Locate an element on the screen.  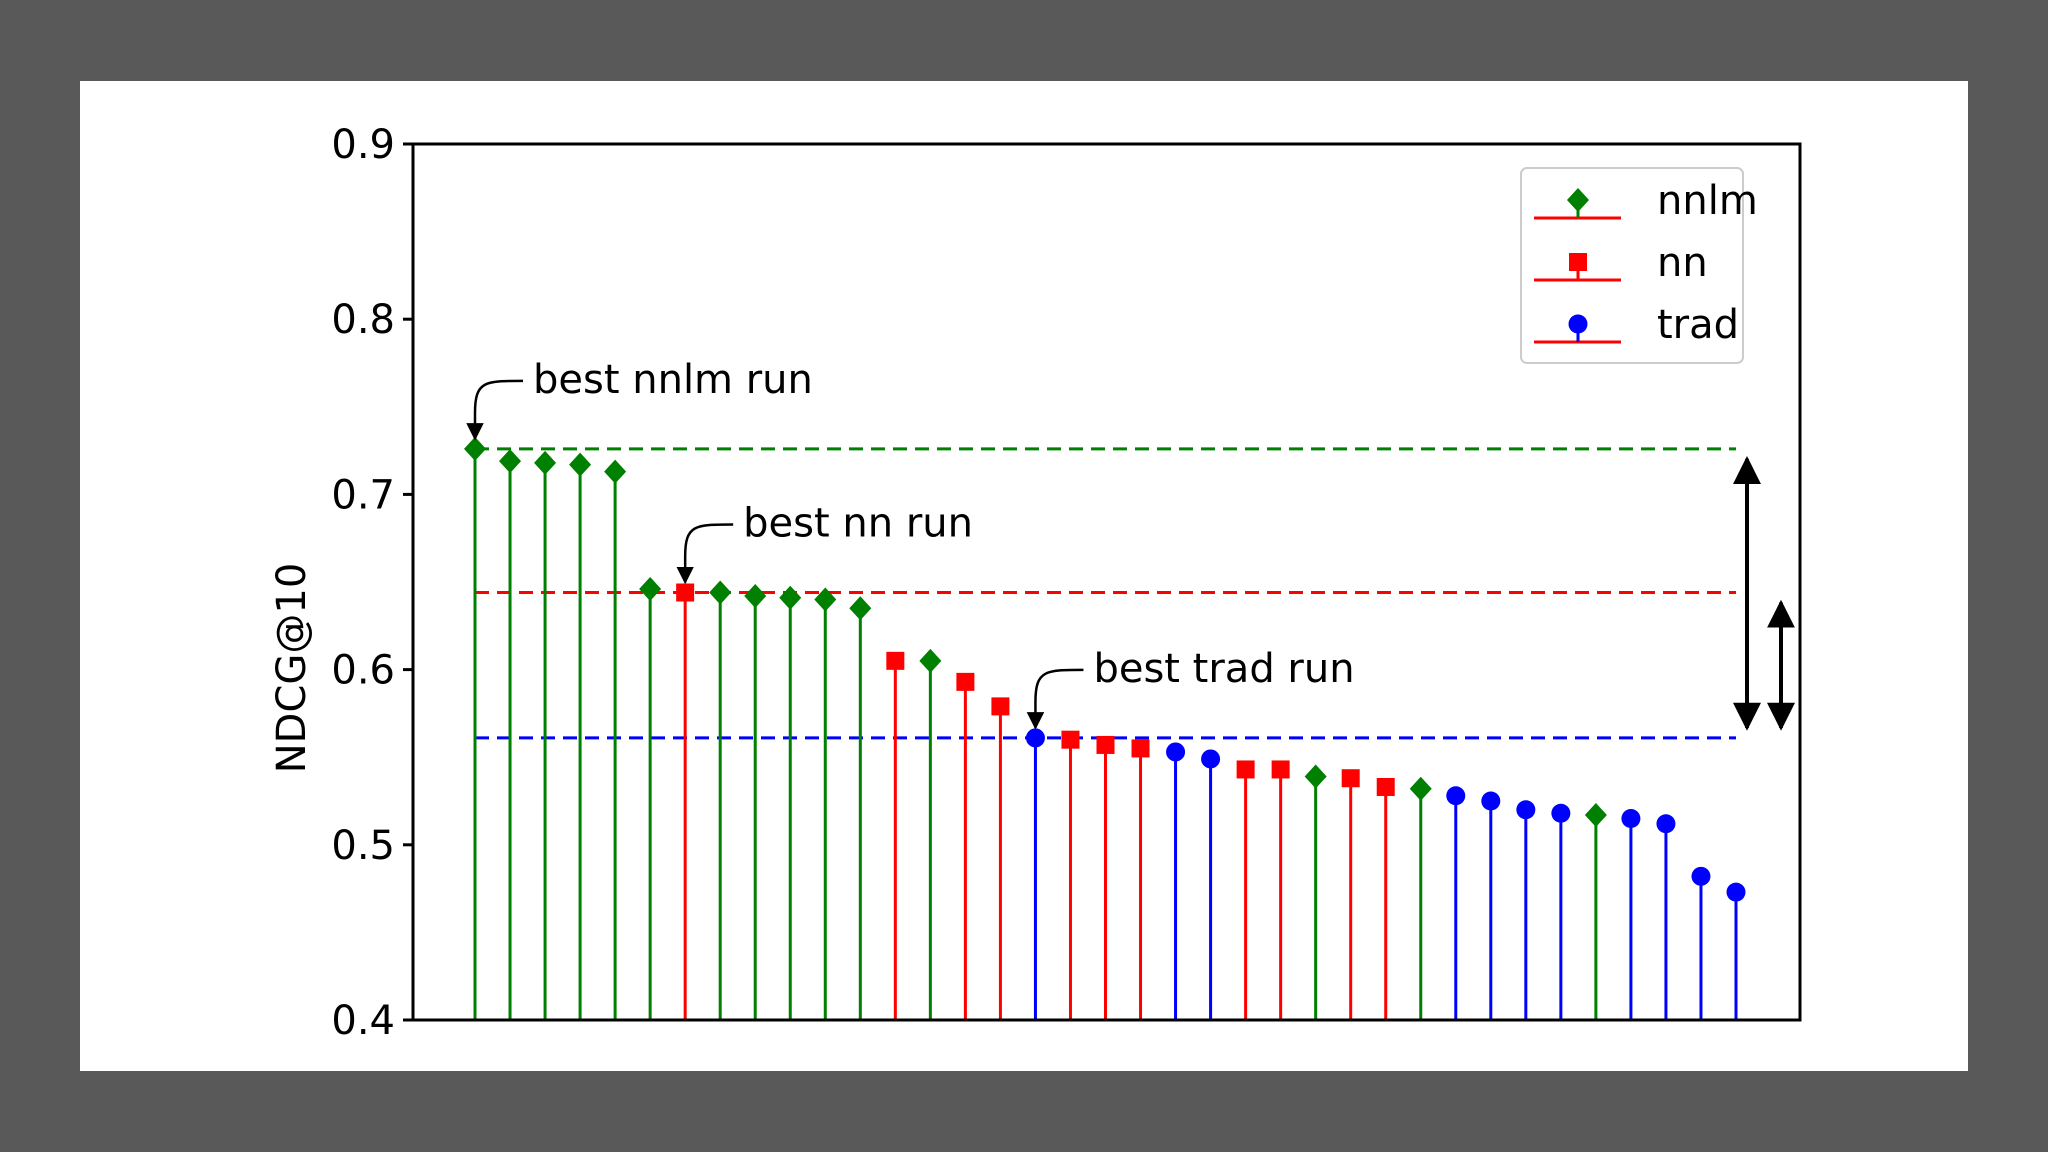
gap-arrows is located at coordinates (1764, 593).